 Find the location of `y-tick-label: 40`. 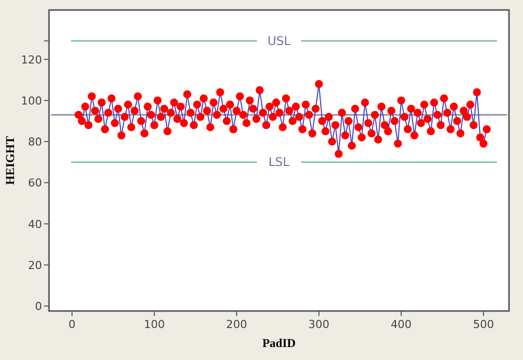

y-tick-label: 40 is located at coordinates (35, 224).